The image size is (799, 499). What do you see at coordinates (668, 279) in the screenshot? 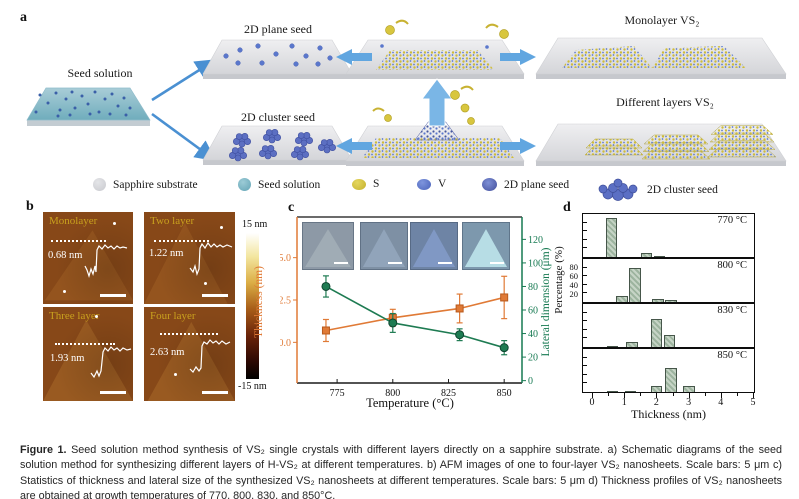
I see `histogram-800: 800 °C` at bounding box center [668, 279].